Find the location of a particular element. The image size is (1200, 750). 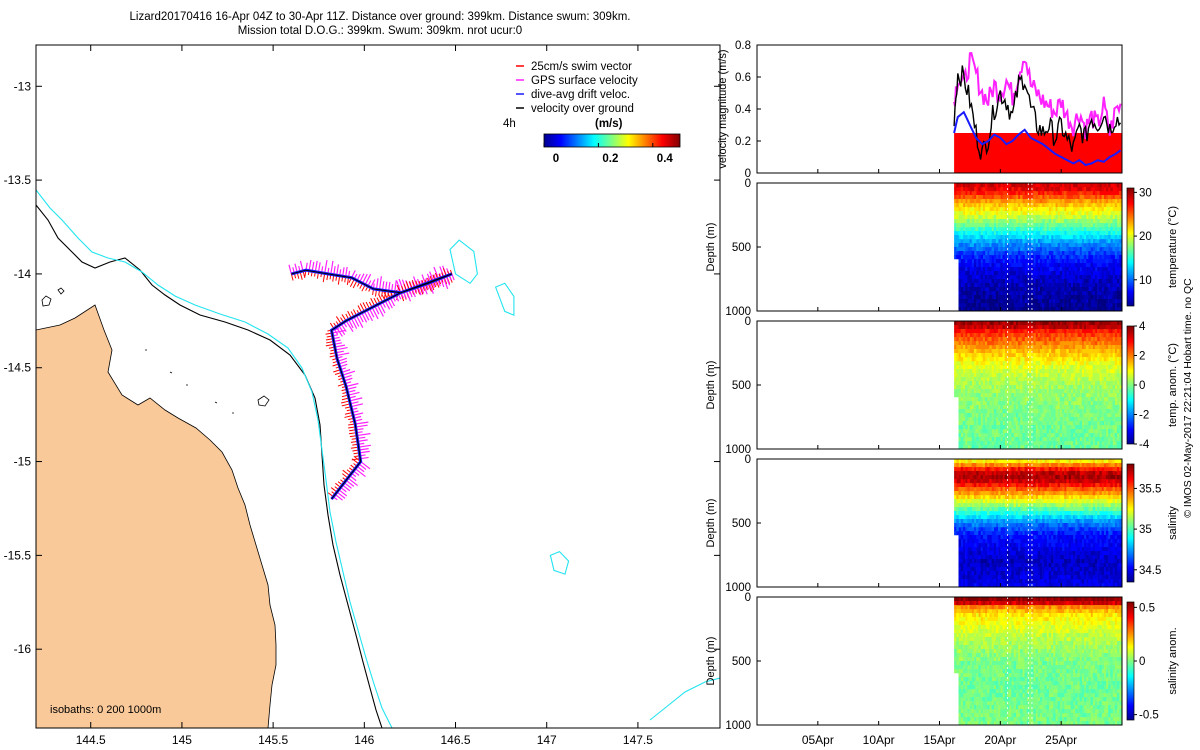

velocity-y-axis: 0 0.2 0.4 0.6 0.8 is located at coordinates (898, 110).